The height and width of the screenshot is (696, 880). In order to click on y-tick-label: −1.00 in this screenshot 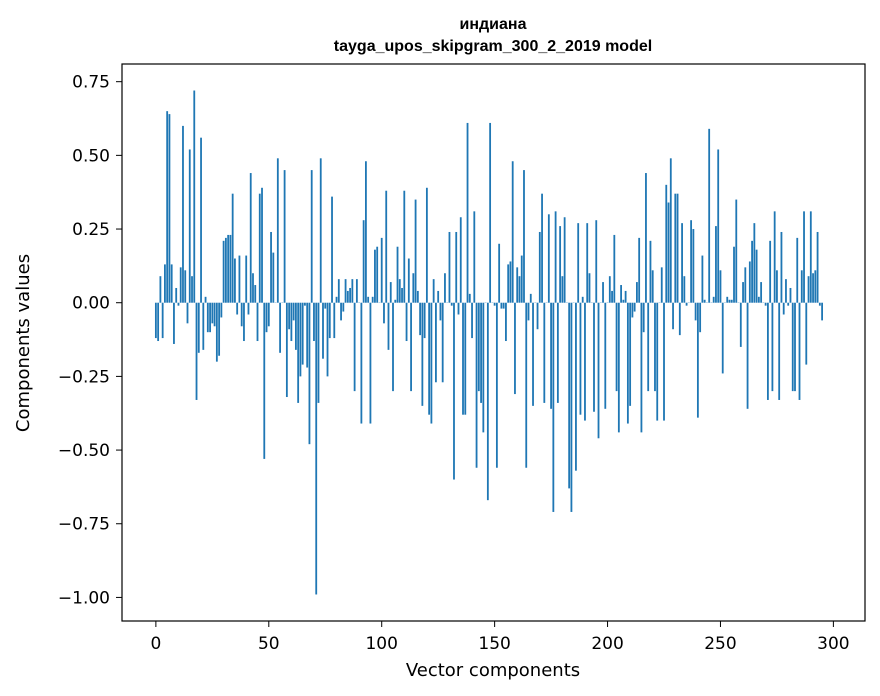, I will do `click(84, 598)`.